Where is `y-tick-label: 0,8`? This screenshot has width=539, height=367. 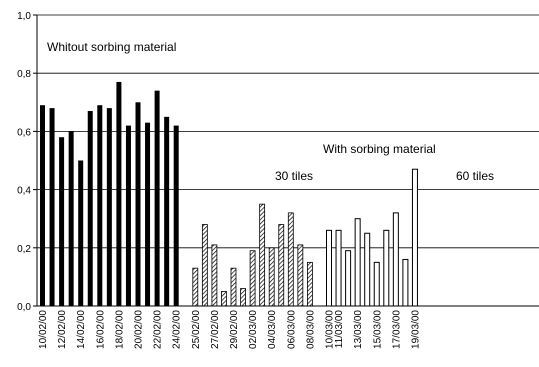 y-tick-label: 0,8 is located at coordinates (24, 74).